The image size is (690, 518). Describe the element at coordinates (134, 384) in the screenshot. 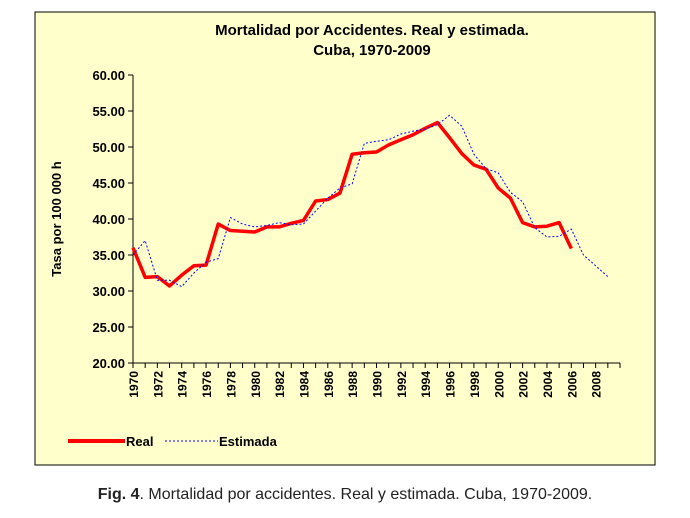

I see `x-tick-label: 1970` at that location.